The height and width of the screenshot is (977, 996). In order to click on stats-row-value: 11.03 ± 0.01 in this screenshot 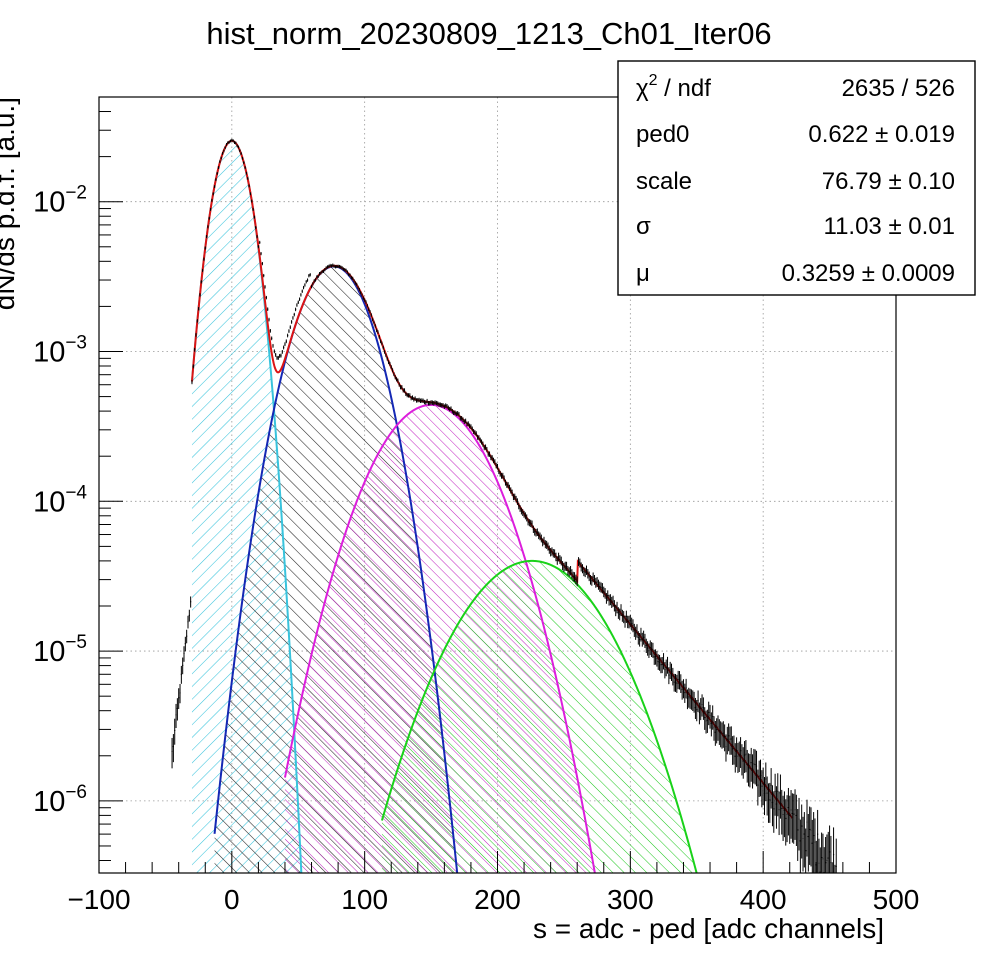, I will do `click(890, 226)`.